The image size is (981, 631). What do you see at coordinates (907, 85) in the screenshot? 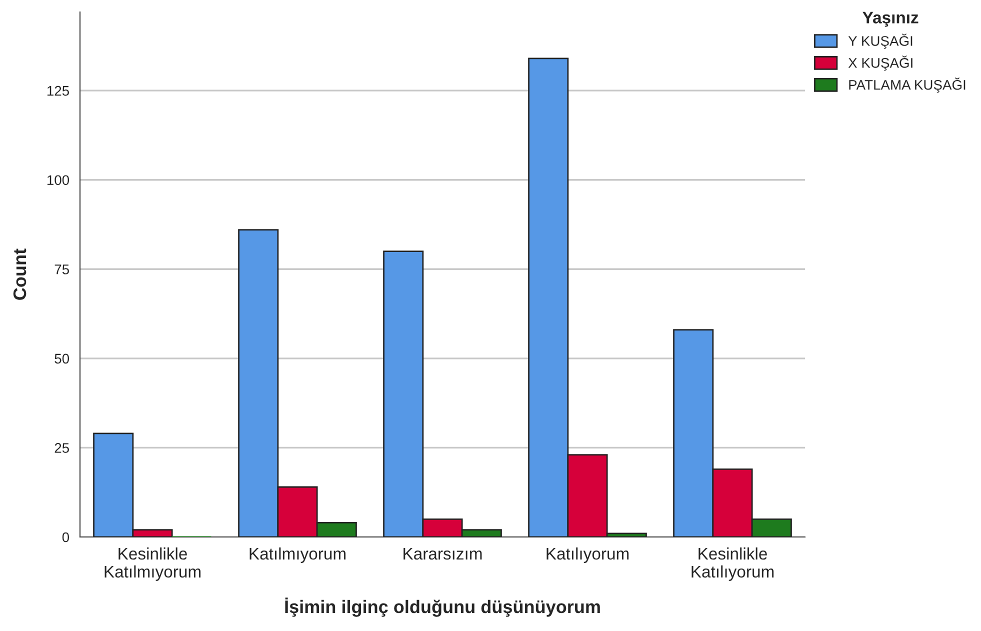
I see `legend-label: PATLAMA KUŞAĞI` at bounding box center [907, 85].